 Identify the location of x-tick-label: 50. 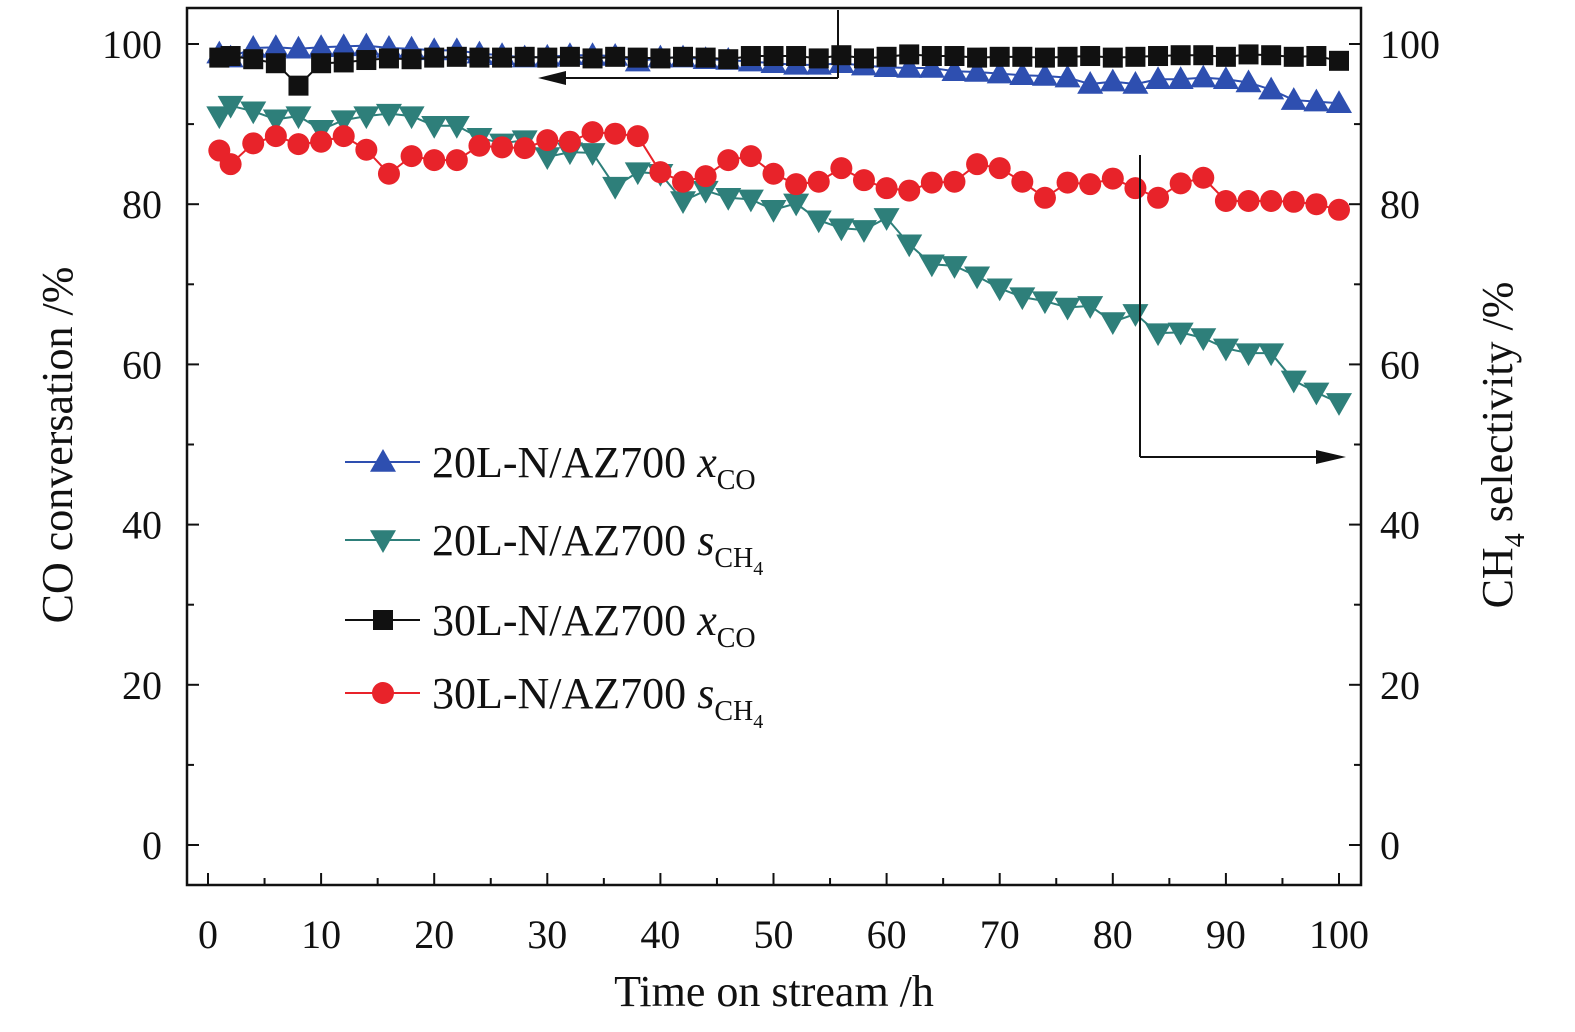
(774, 934).